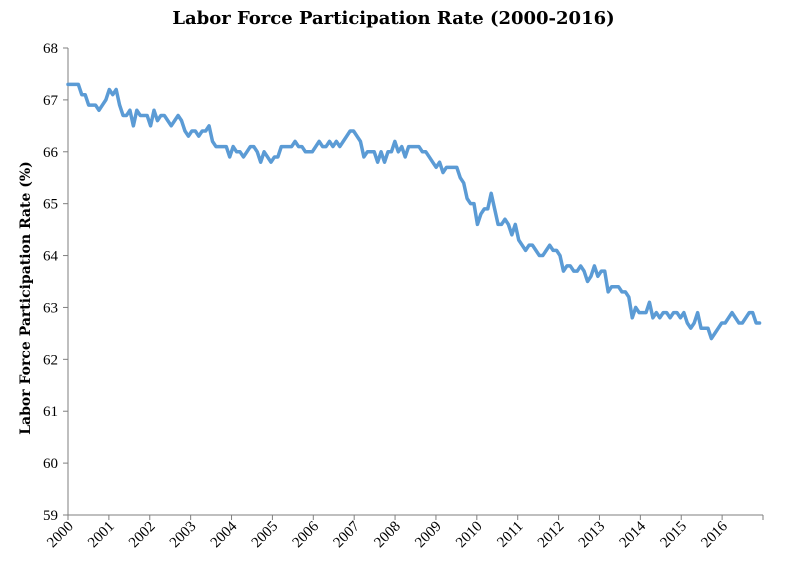  What do you see at coordinates (674, 535) in the screenshot?
I see `x-tick-label: 2015` at bounding box center [674, 535].